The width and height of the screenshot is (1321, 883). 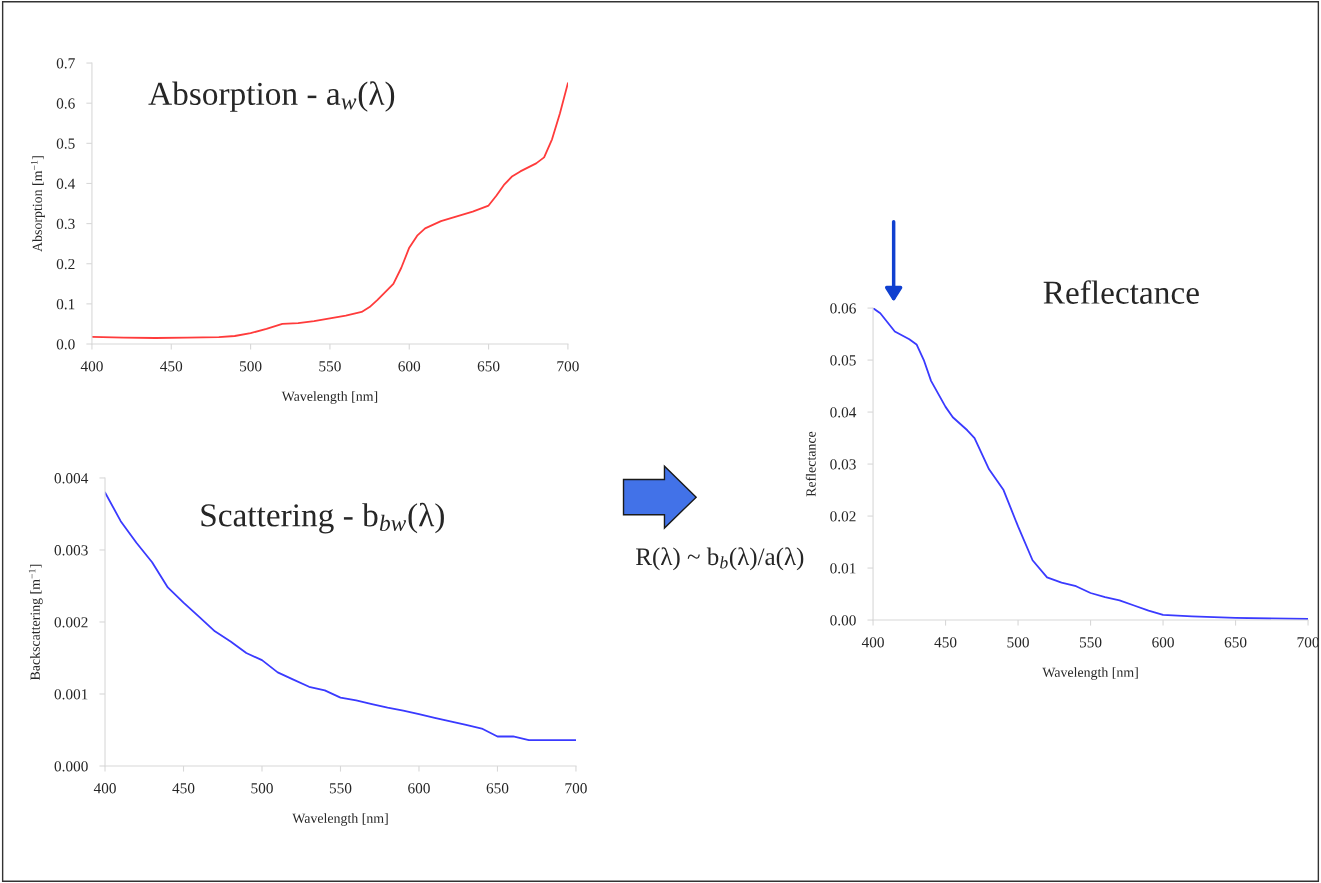 I want to click on y-tick-label: 0.002, so click(x=71, y=622).